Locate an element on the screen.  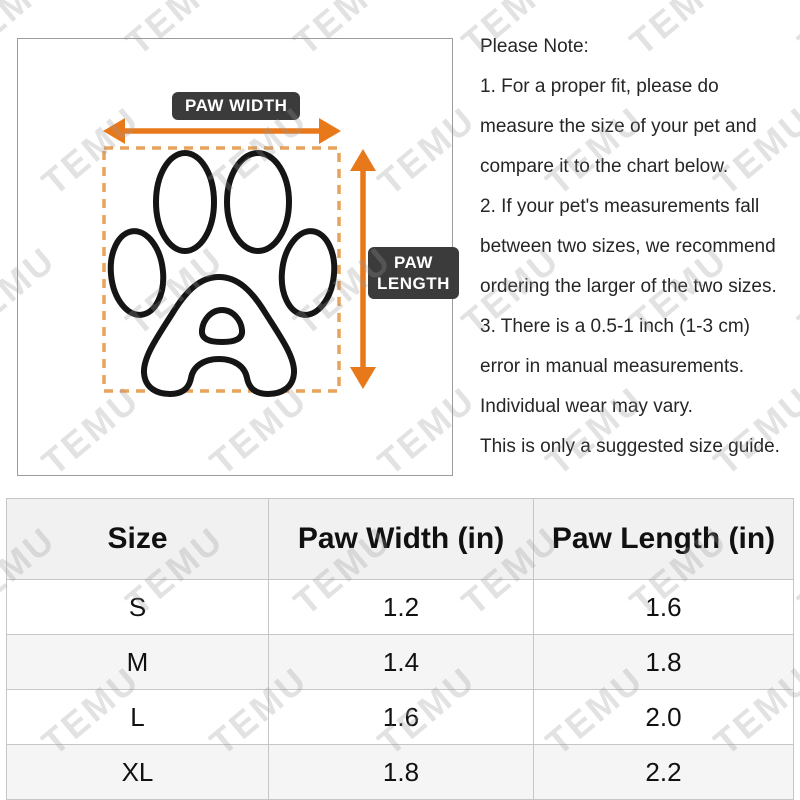
table-cell-length: 1.6 is located at coordinates (663, 607).